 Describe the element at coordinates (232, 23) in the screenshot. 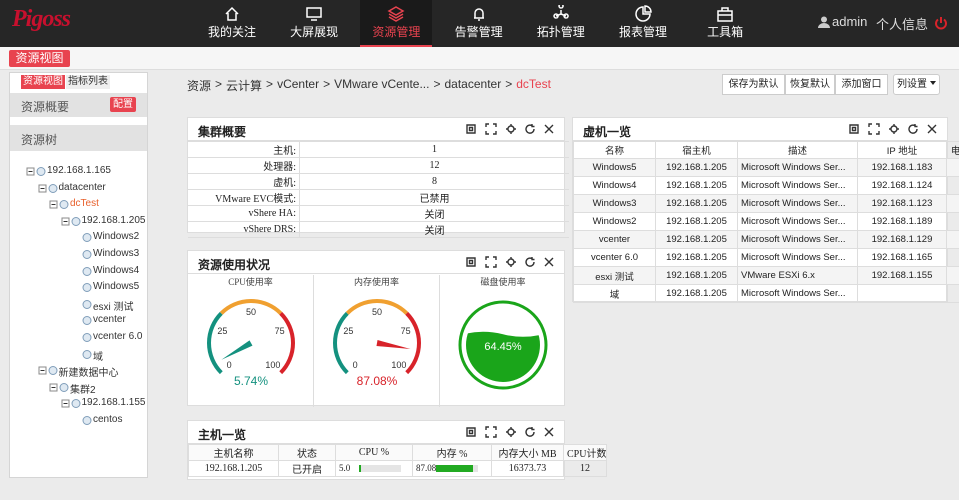

I see `nav-item: 我的关注` at that location.